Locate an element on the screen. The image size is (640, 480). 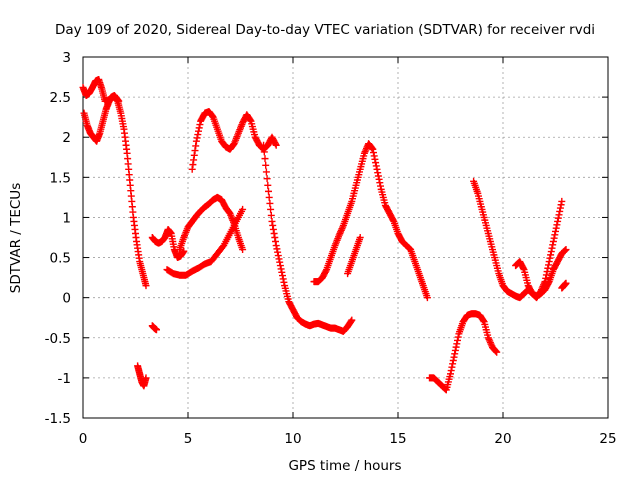
series-arc-l is located at coordinates (463, 352).